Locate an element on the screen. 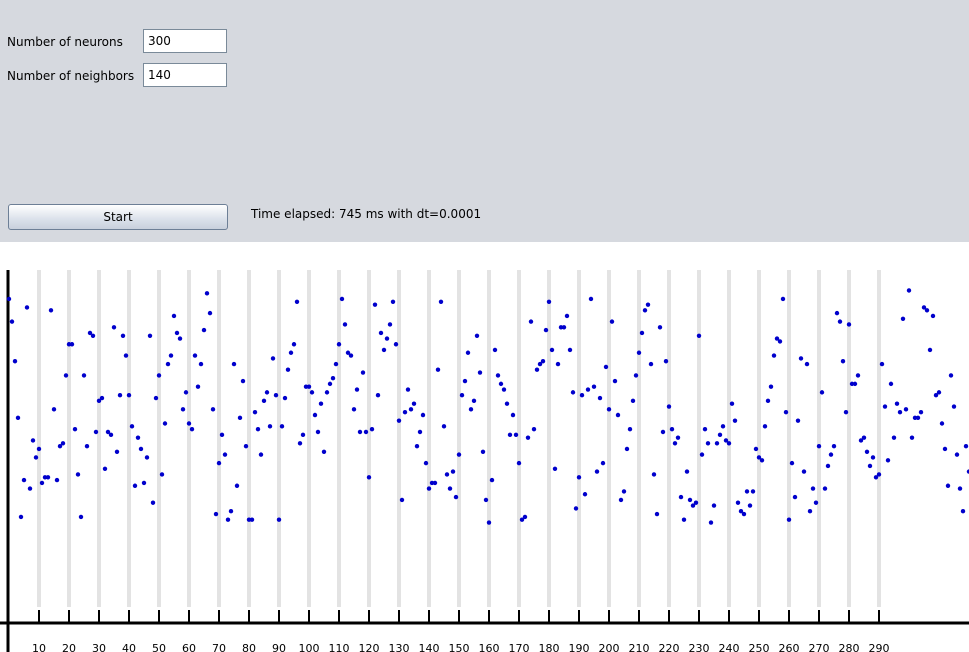 The image size is (969, 652). neurons-input is located at coordinates (185, 41).